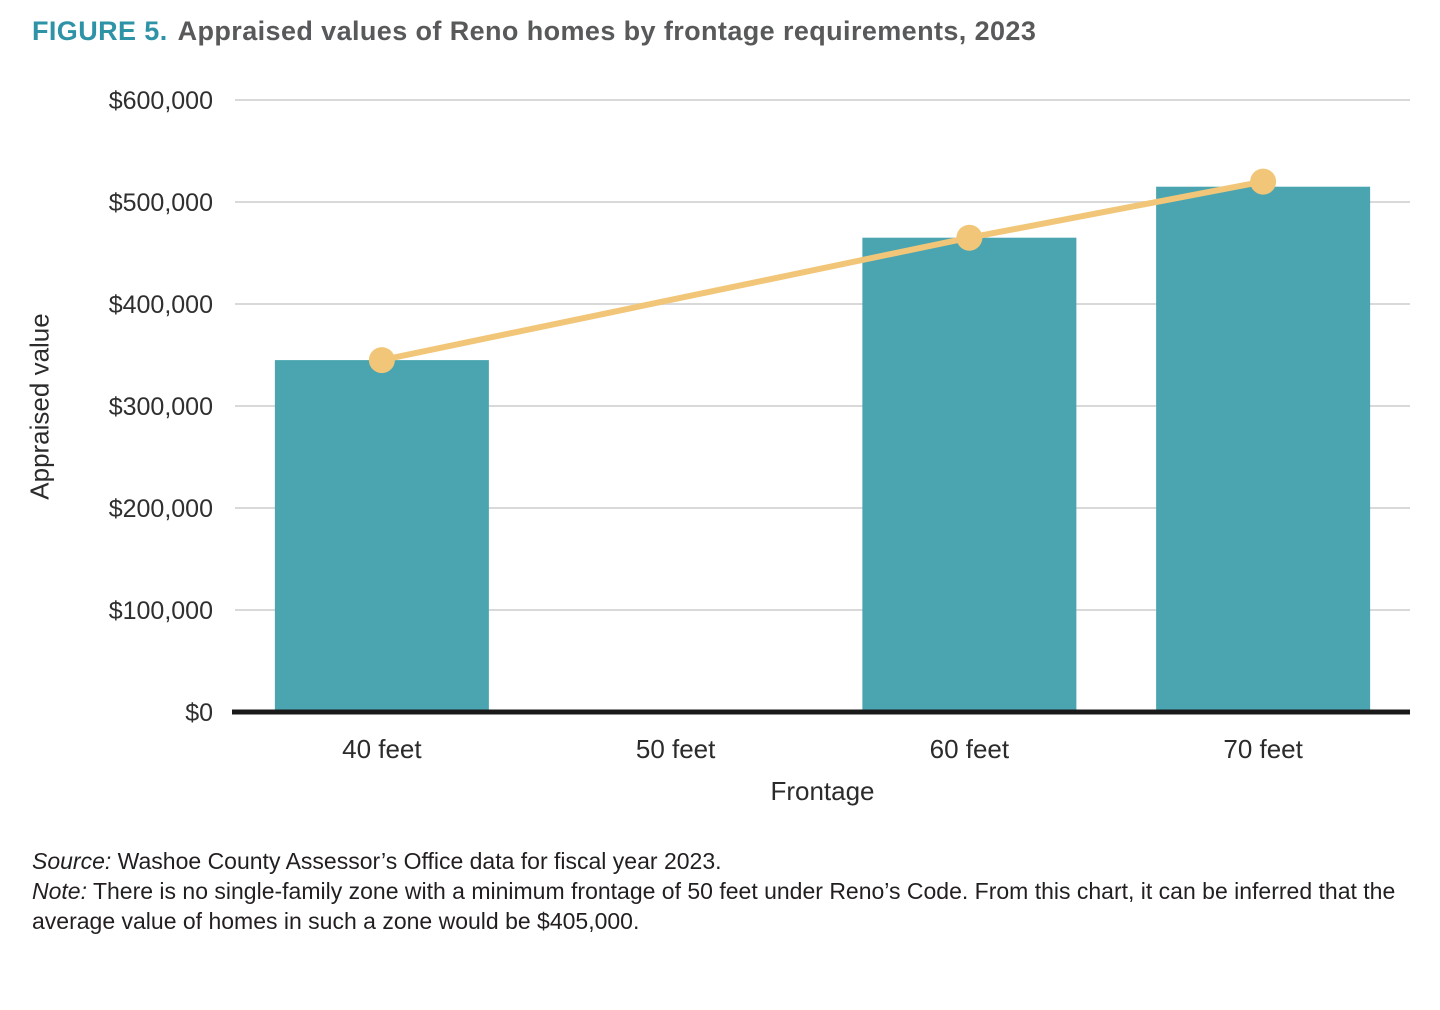 Image resolution: width=1440 pixels, height=1010 pixels. What do you see at coordinates (382, 749) in the screenshot?
I see `x-tick-label: 40 feet` at bounding box center [382, 749].